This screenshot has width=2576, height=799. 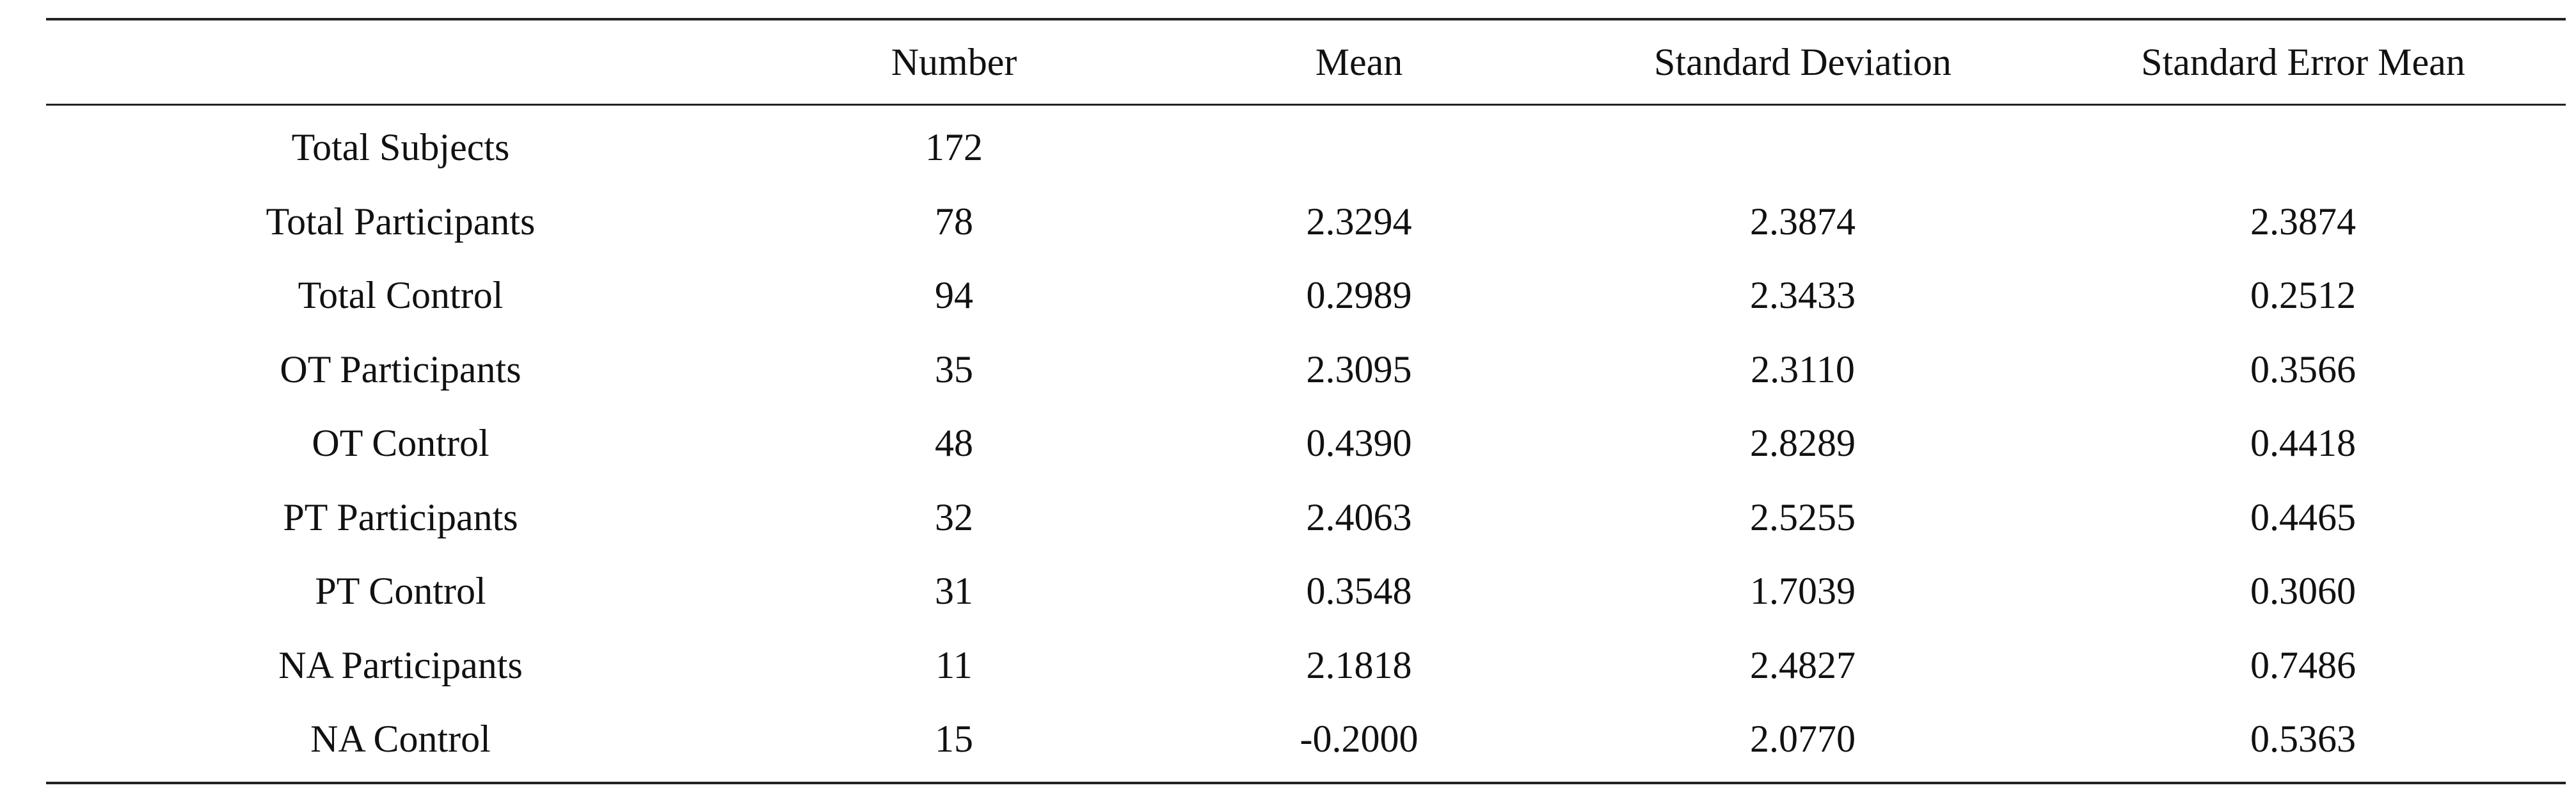 I want to click on cell-standard-error-mean: 0.3566, so click(x=2303, y=369).